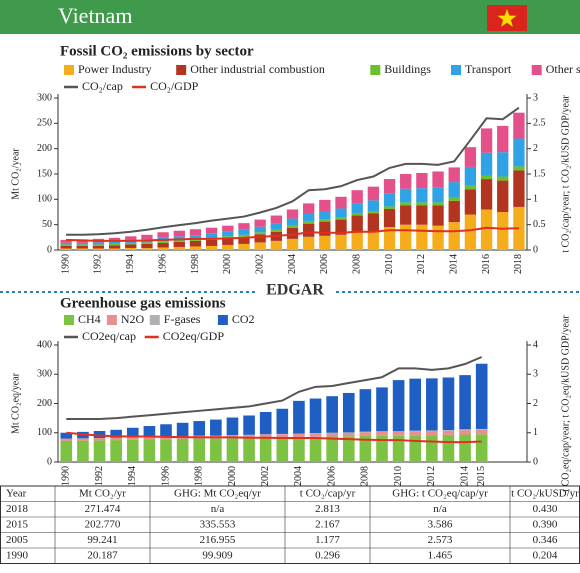 The image size is (580, 573). Describe the element at coordinates (162, 264) in the screenshot. I see `x-tick-label: 1996` at that location.